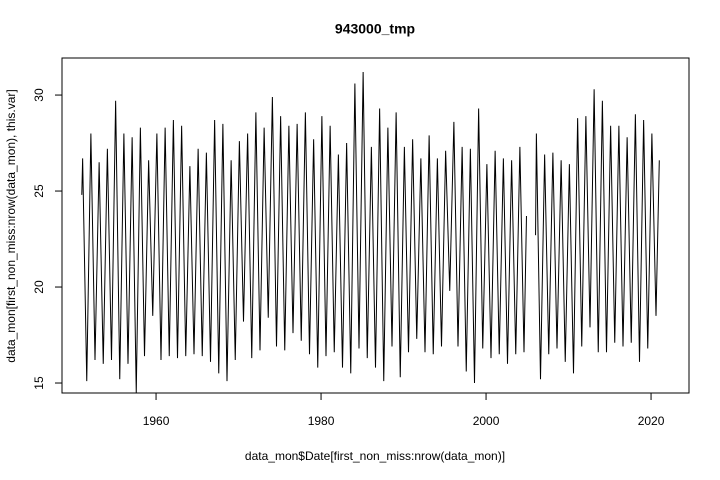 Image resolution: width=720 pixels, height=480 pixels. What do you see at coordinates (486, 421) in the screenshot?
I see `x-tick-label: 2000` at bounding box center [486, 421].